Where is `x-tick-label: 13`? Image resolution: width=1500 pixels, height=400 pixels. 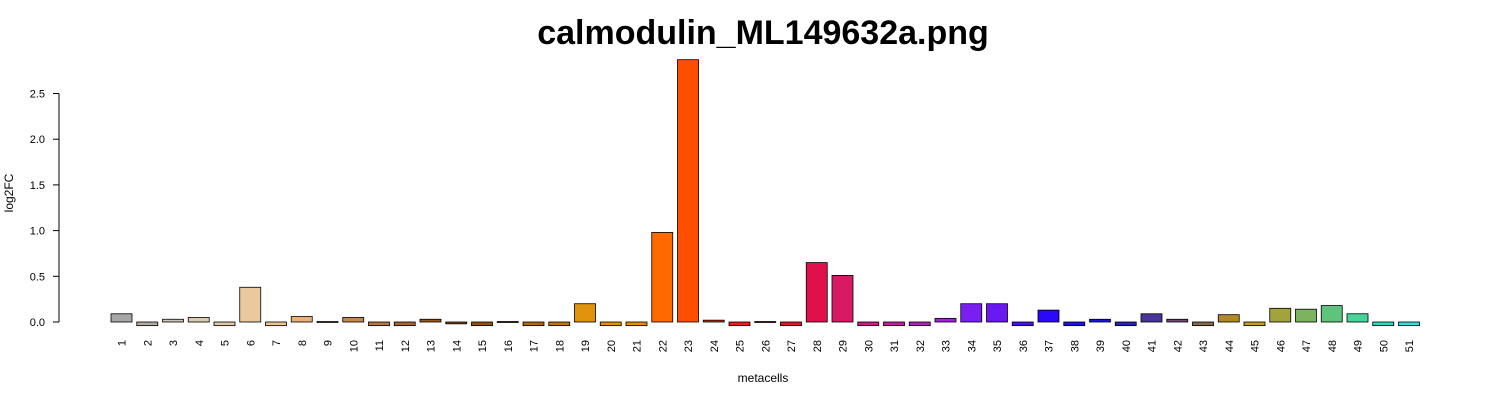 x-tick-label: 13 is located at coordinates (432, 346).